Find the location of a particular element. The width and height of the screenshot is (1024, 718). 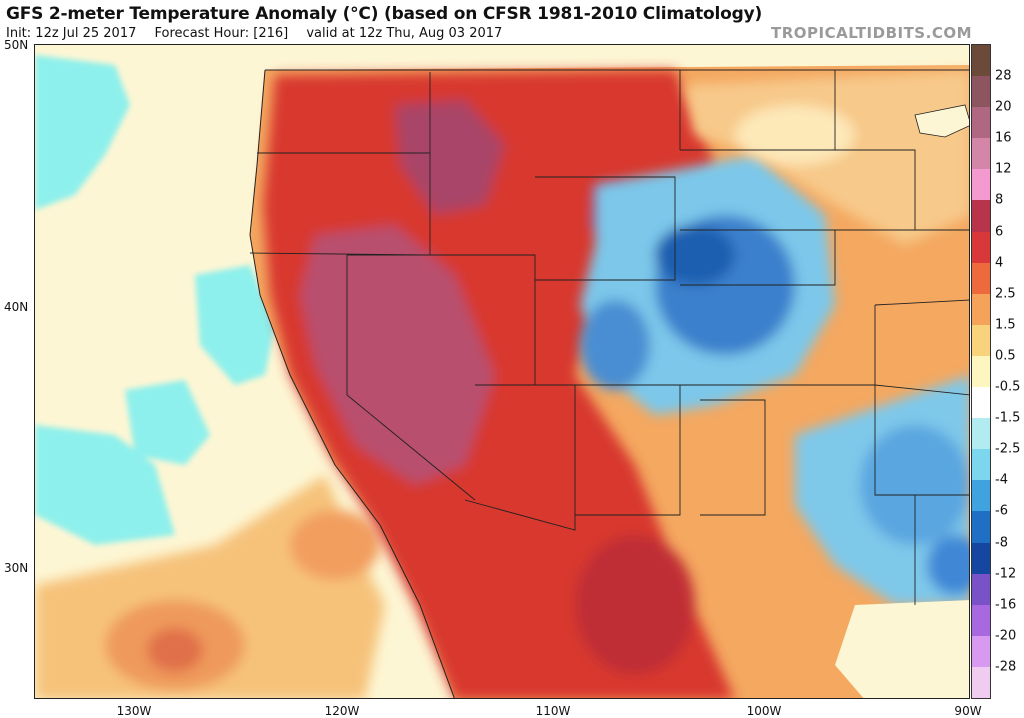

valid-time: valid at 12z Thu, Aug 03 2017 is located at coordinates (404, 33).